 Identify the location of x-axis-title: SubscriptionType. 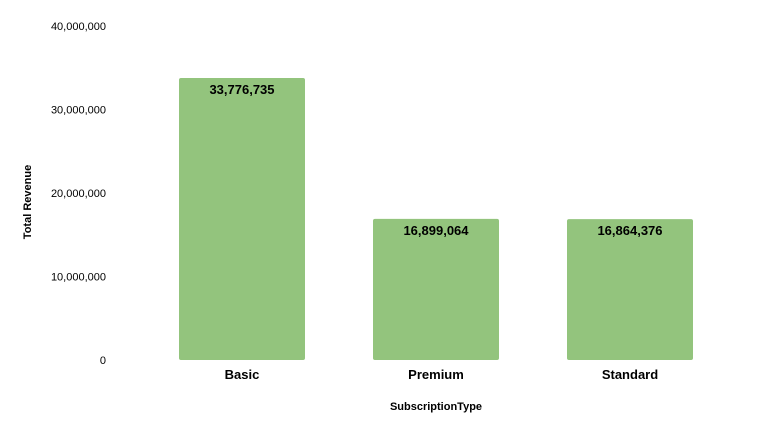
(436, 407).